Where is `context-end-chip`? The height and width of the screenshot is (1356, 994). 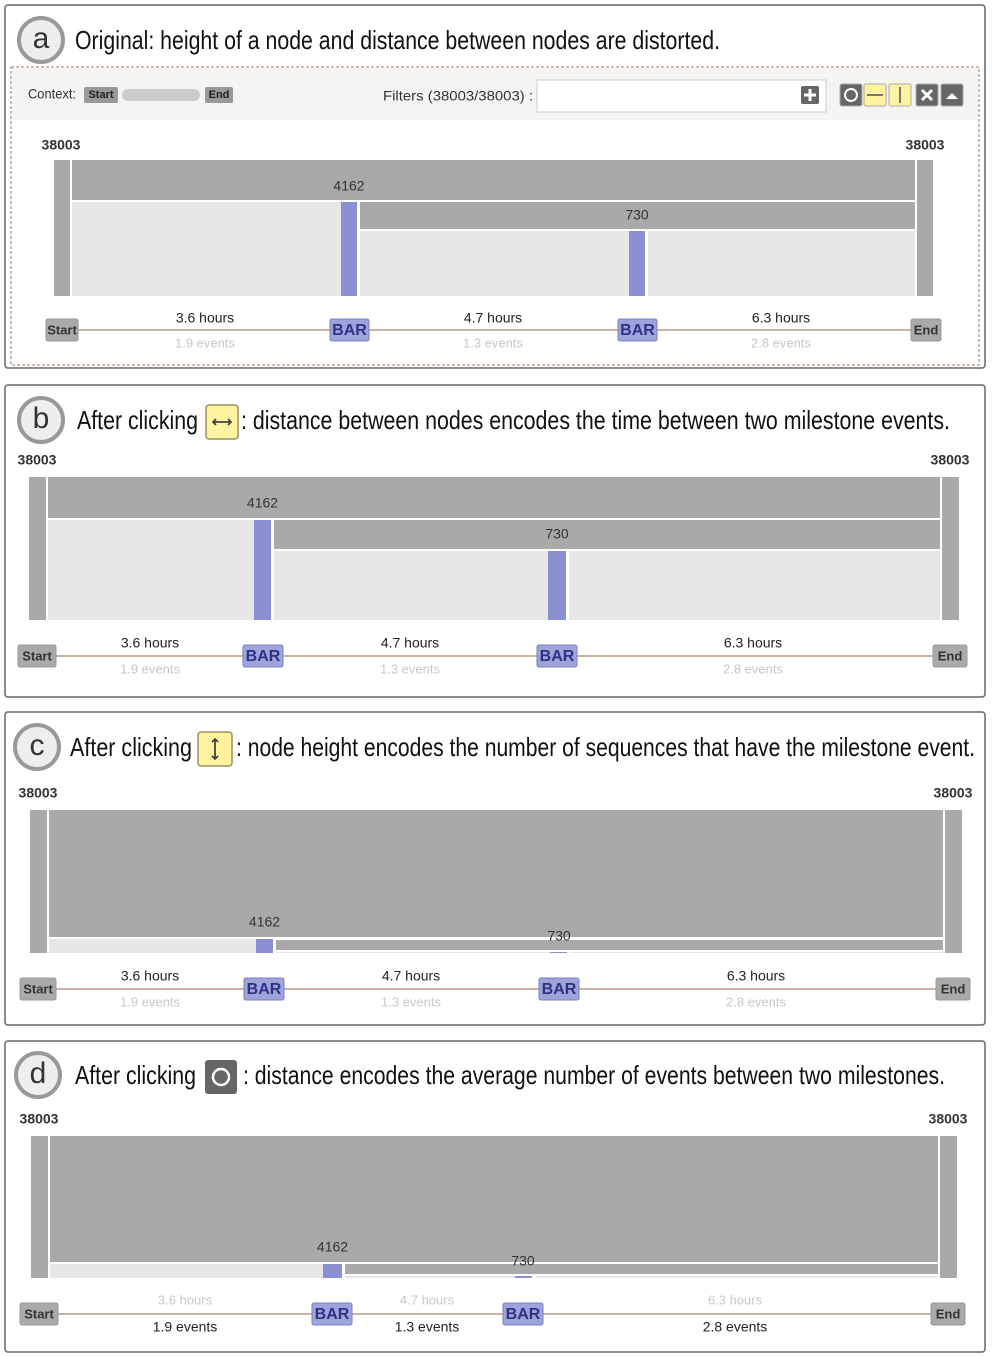 context-end-chip is located at coordinates (219, 95).